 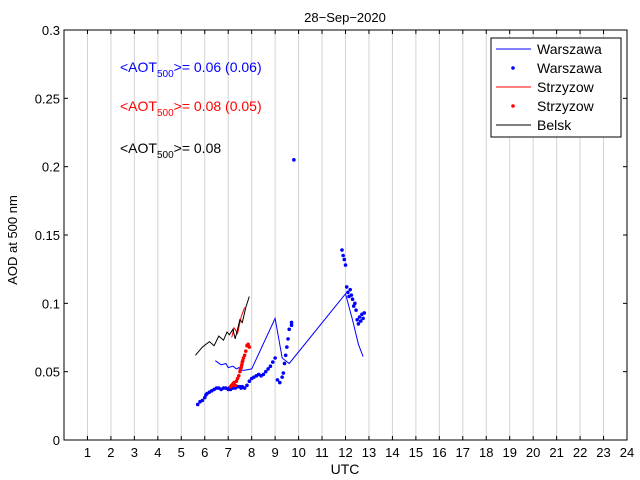 What do you see at coordinates (627, 452) in the screenshot?
I see `x-tick-label: 24` at bounding box center [627, 452].